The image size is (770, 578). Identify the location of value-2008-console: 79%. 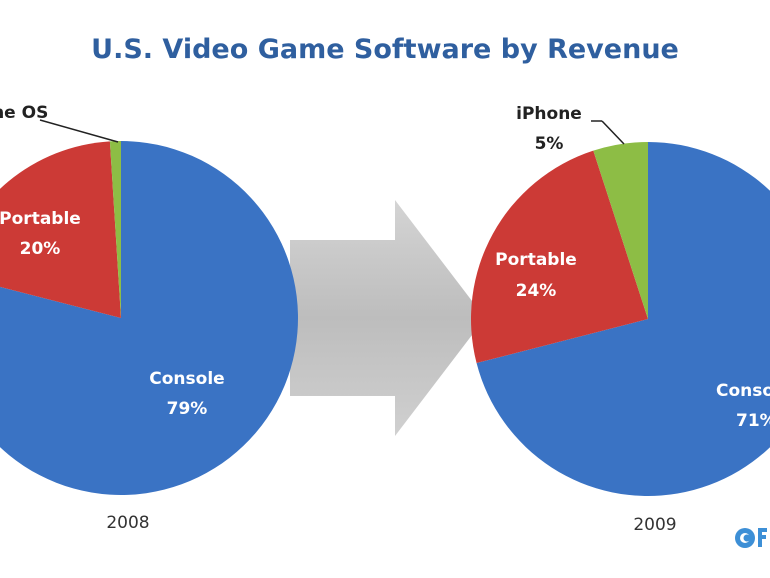
(187, 409).